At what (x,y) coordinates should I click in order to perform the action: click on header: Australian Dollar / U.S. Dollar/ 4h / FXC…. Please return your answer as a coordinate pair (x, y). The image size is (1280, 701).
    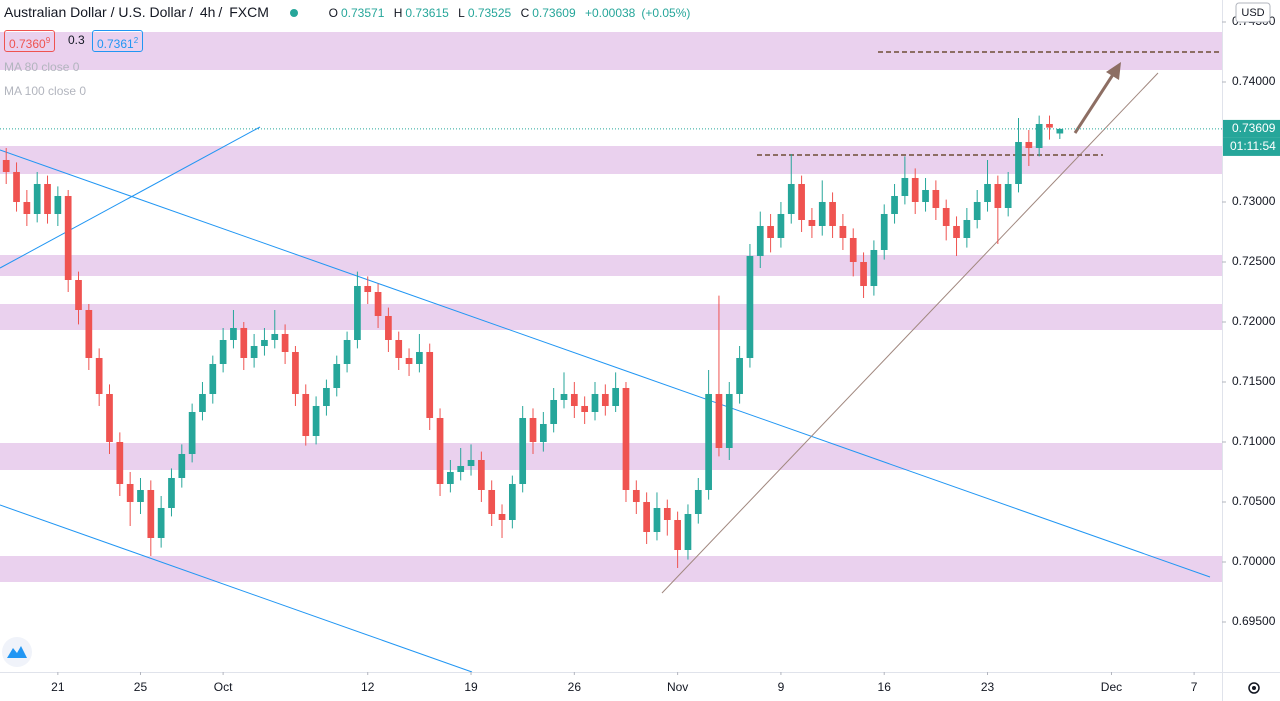
    Looking at the image, I should click on (351, 12).